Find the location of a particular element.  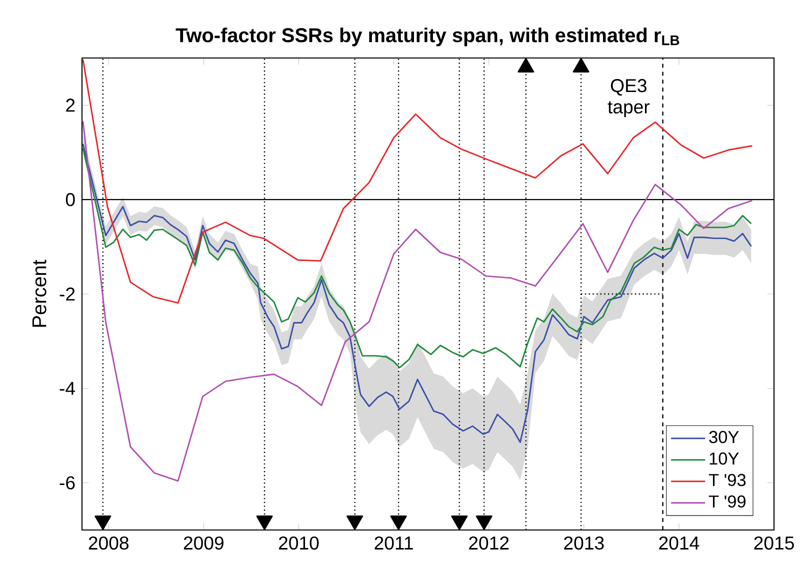

y-tick-label: -2 is located at coordinates (67, 293).